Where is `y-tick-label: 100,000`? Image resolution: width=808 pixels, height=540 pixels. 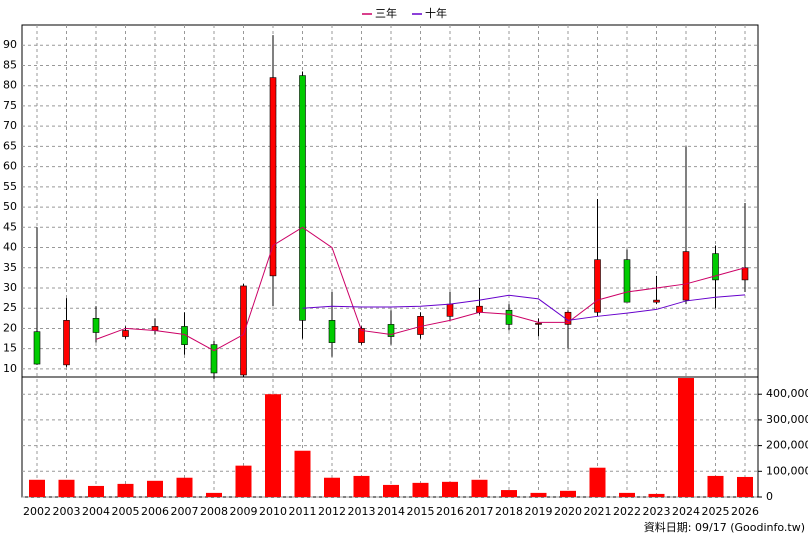
y-tick-label: 100,000 is located at coordinates (787, 470).